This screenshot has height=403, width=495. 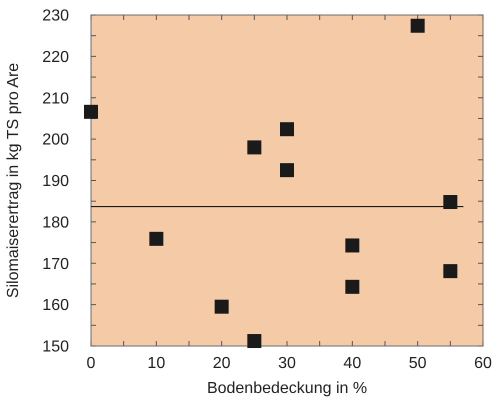 What do you see at coordinates (56, 57) in the screenshot?
I see `y-tick-label: 220` at bounding box center [56, 57].